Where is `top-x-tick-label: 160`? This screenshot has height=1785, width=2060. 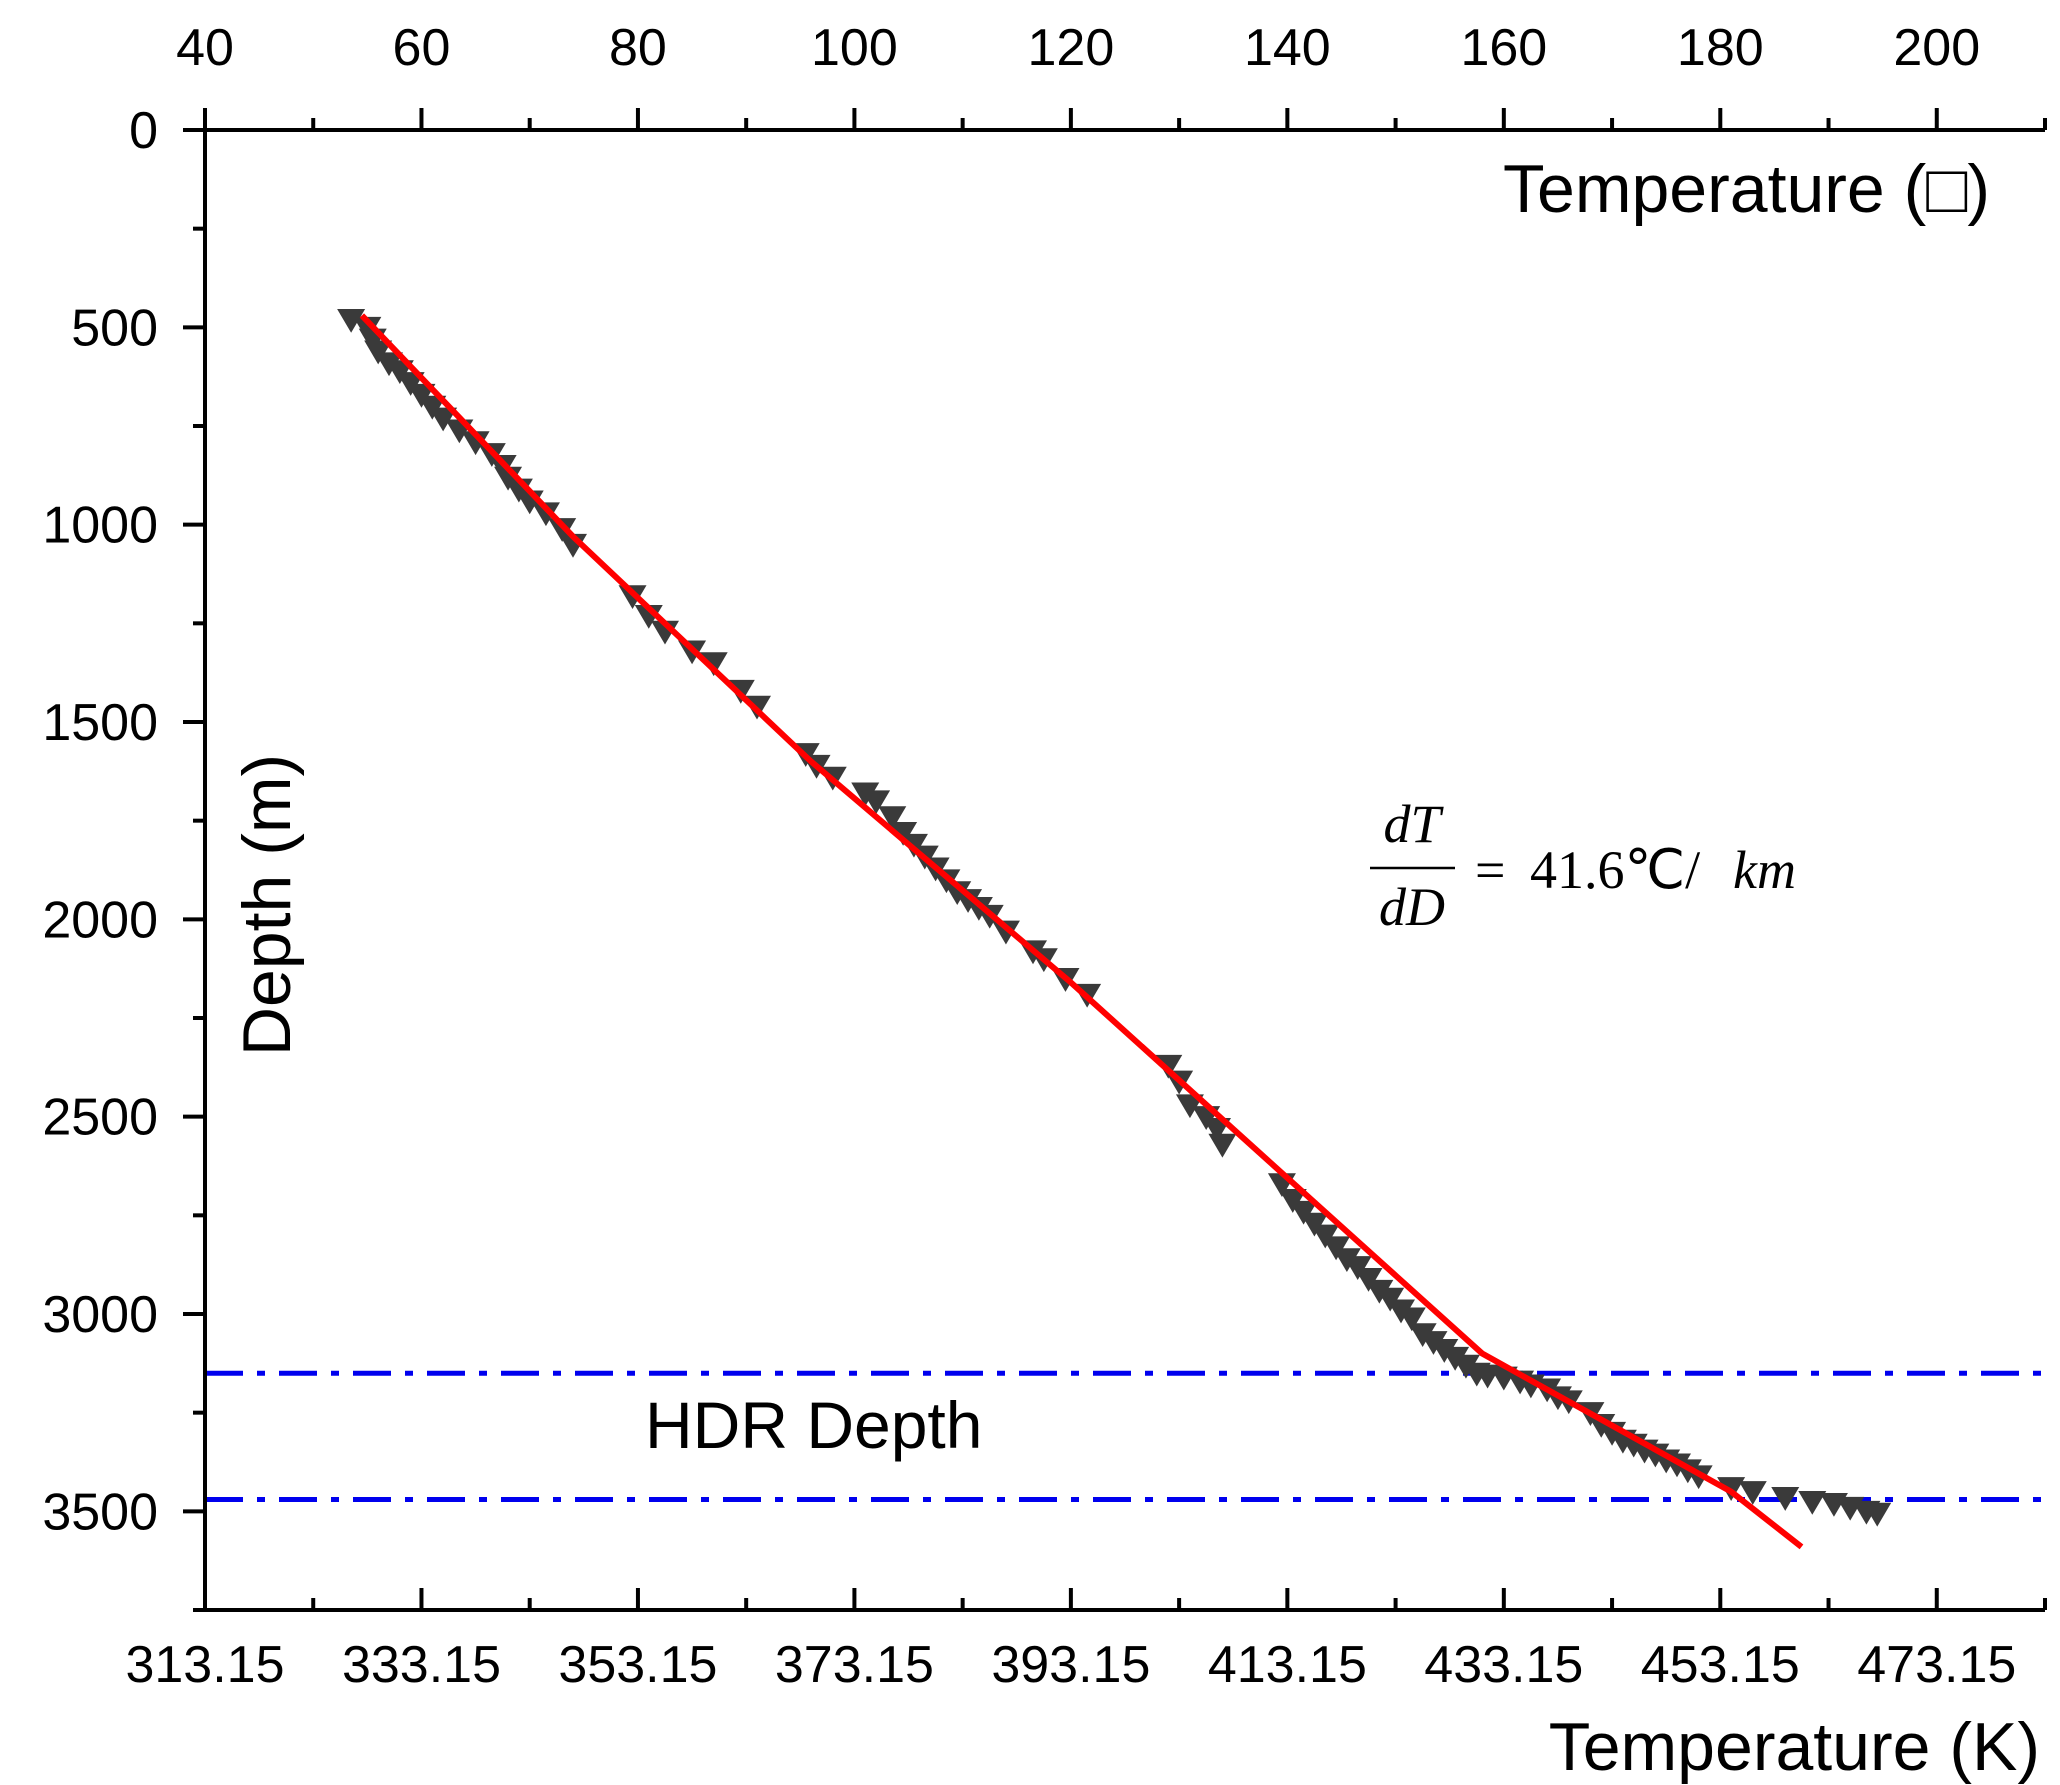
top-x-tick-label: 160 is located at coordinates (1503, 48).